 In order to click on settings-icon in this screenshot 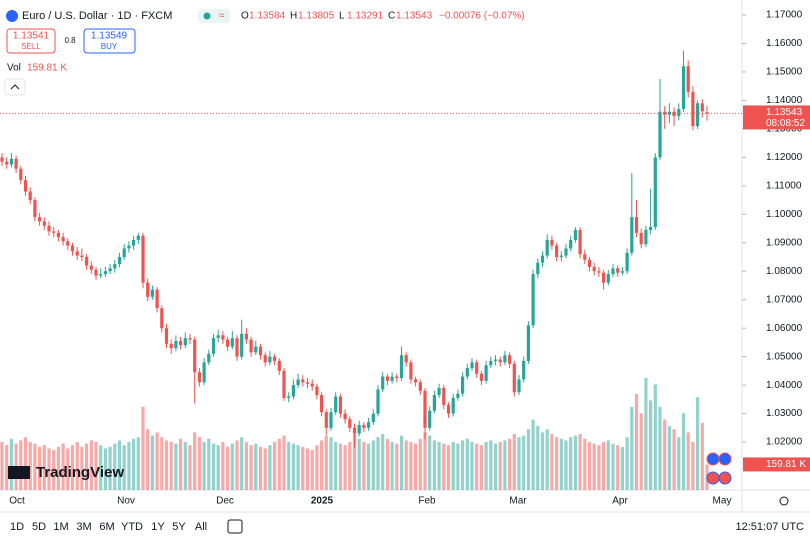, I will do `click(784, 501)`.